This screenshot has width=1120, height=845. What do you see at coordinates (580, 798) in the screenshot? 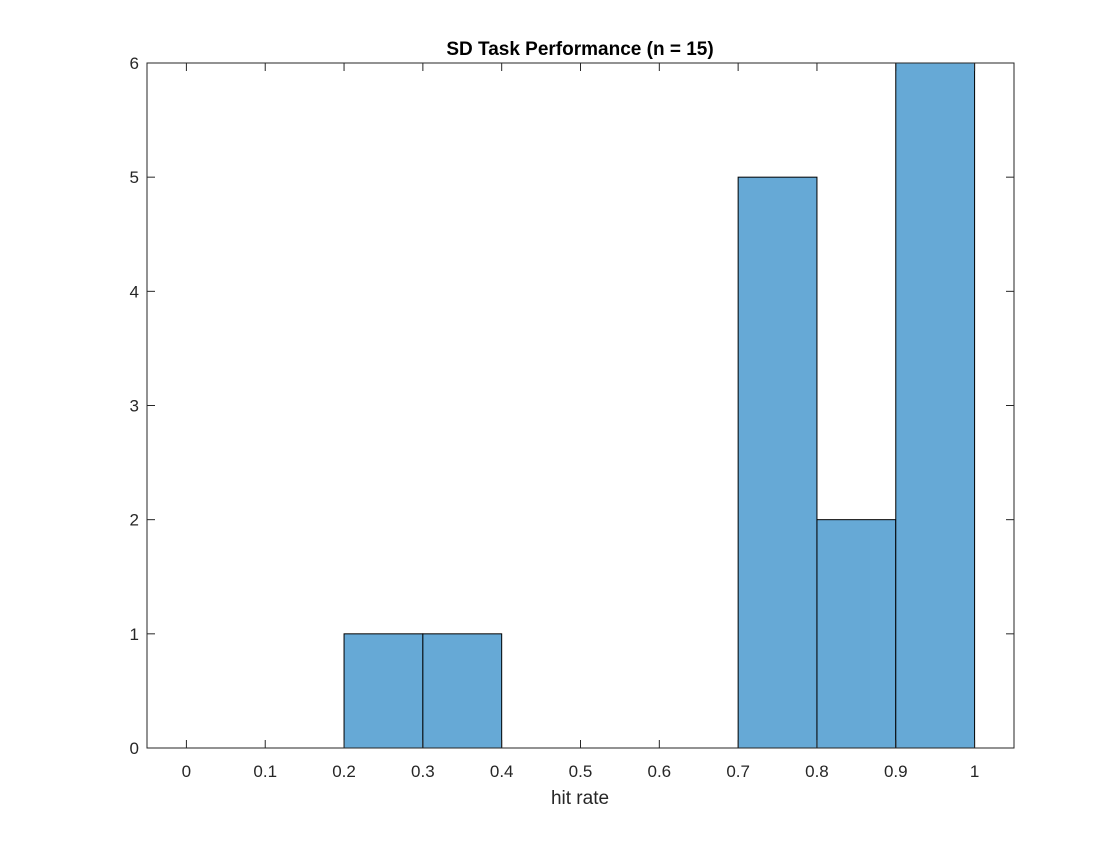
I see `x-axis-label: hit rate` at bounding box center [580, 798].